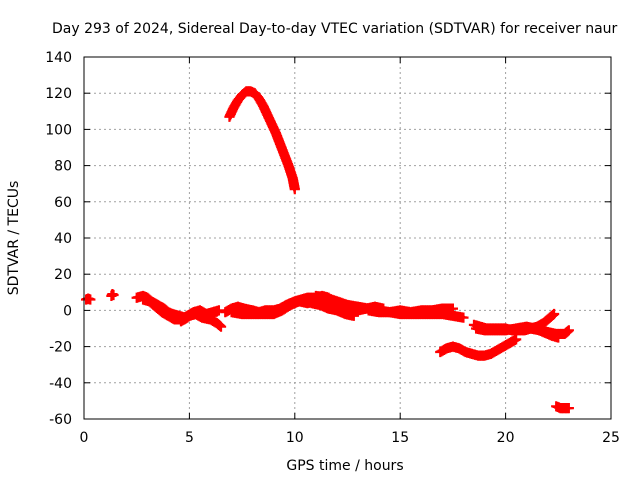  Describe the element at coordinates (58, 130) in the screenshot. I see `y-tick-label: 100` at that location.